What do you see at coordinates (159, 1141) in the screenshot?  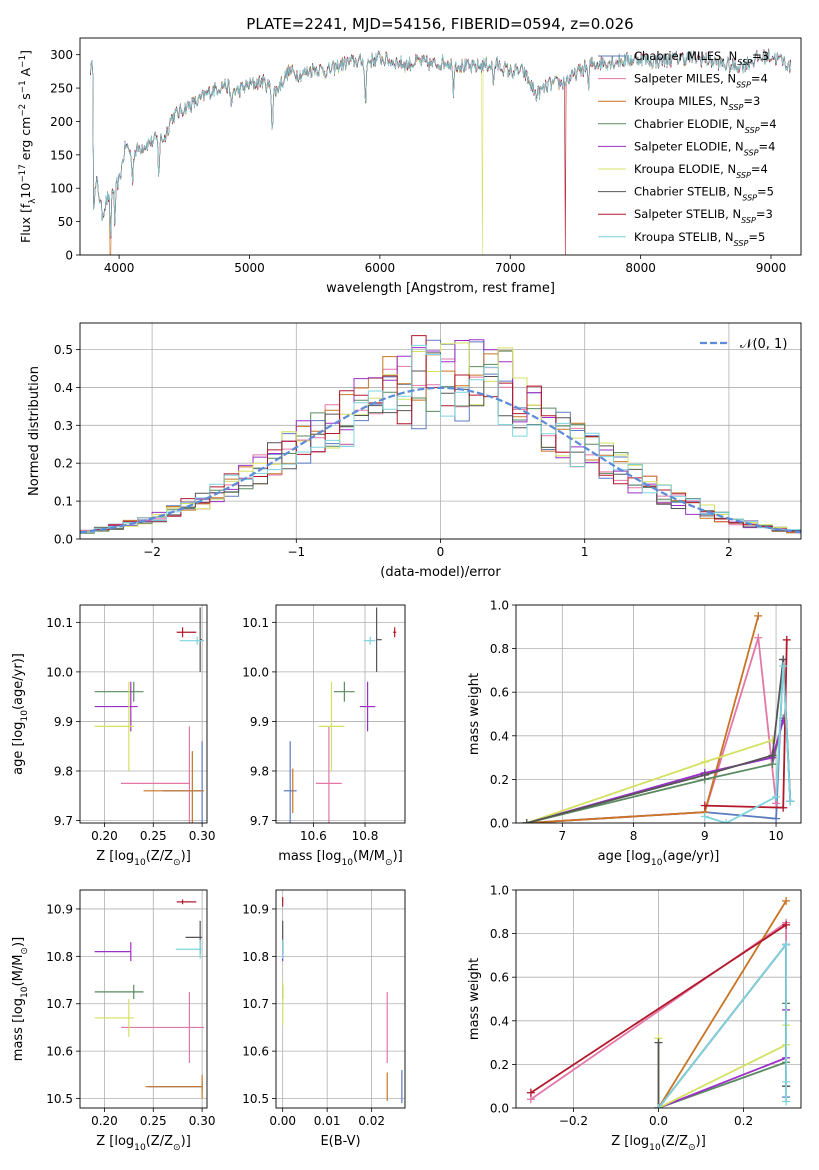 I see `mass-vs-Z-xlabel-part: (Z/Z` at bounding box center [159, 1141].